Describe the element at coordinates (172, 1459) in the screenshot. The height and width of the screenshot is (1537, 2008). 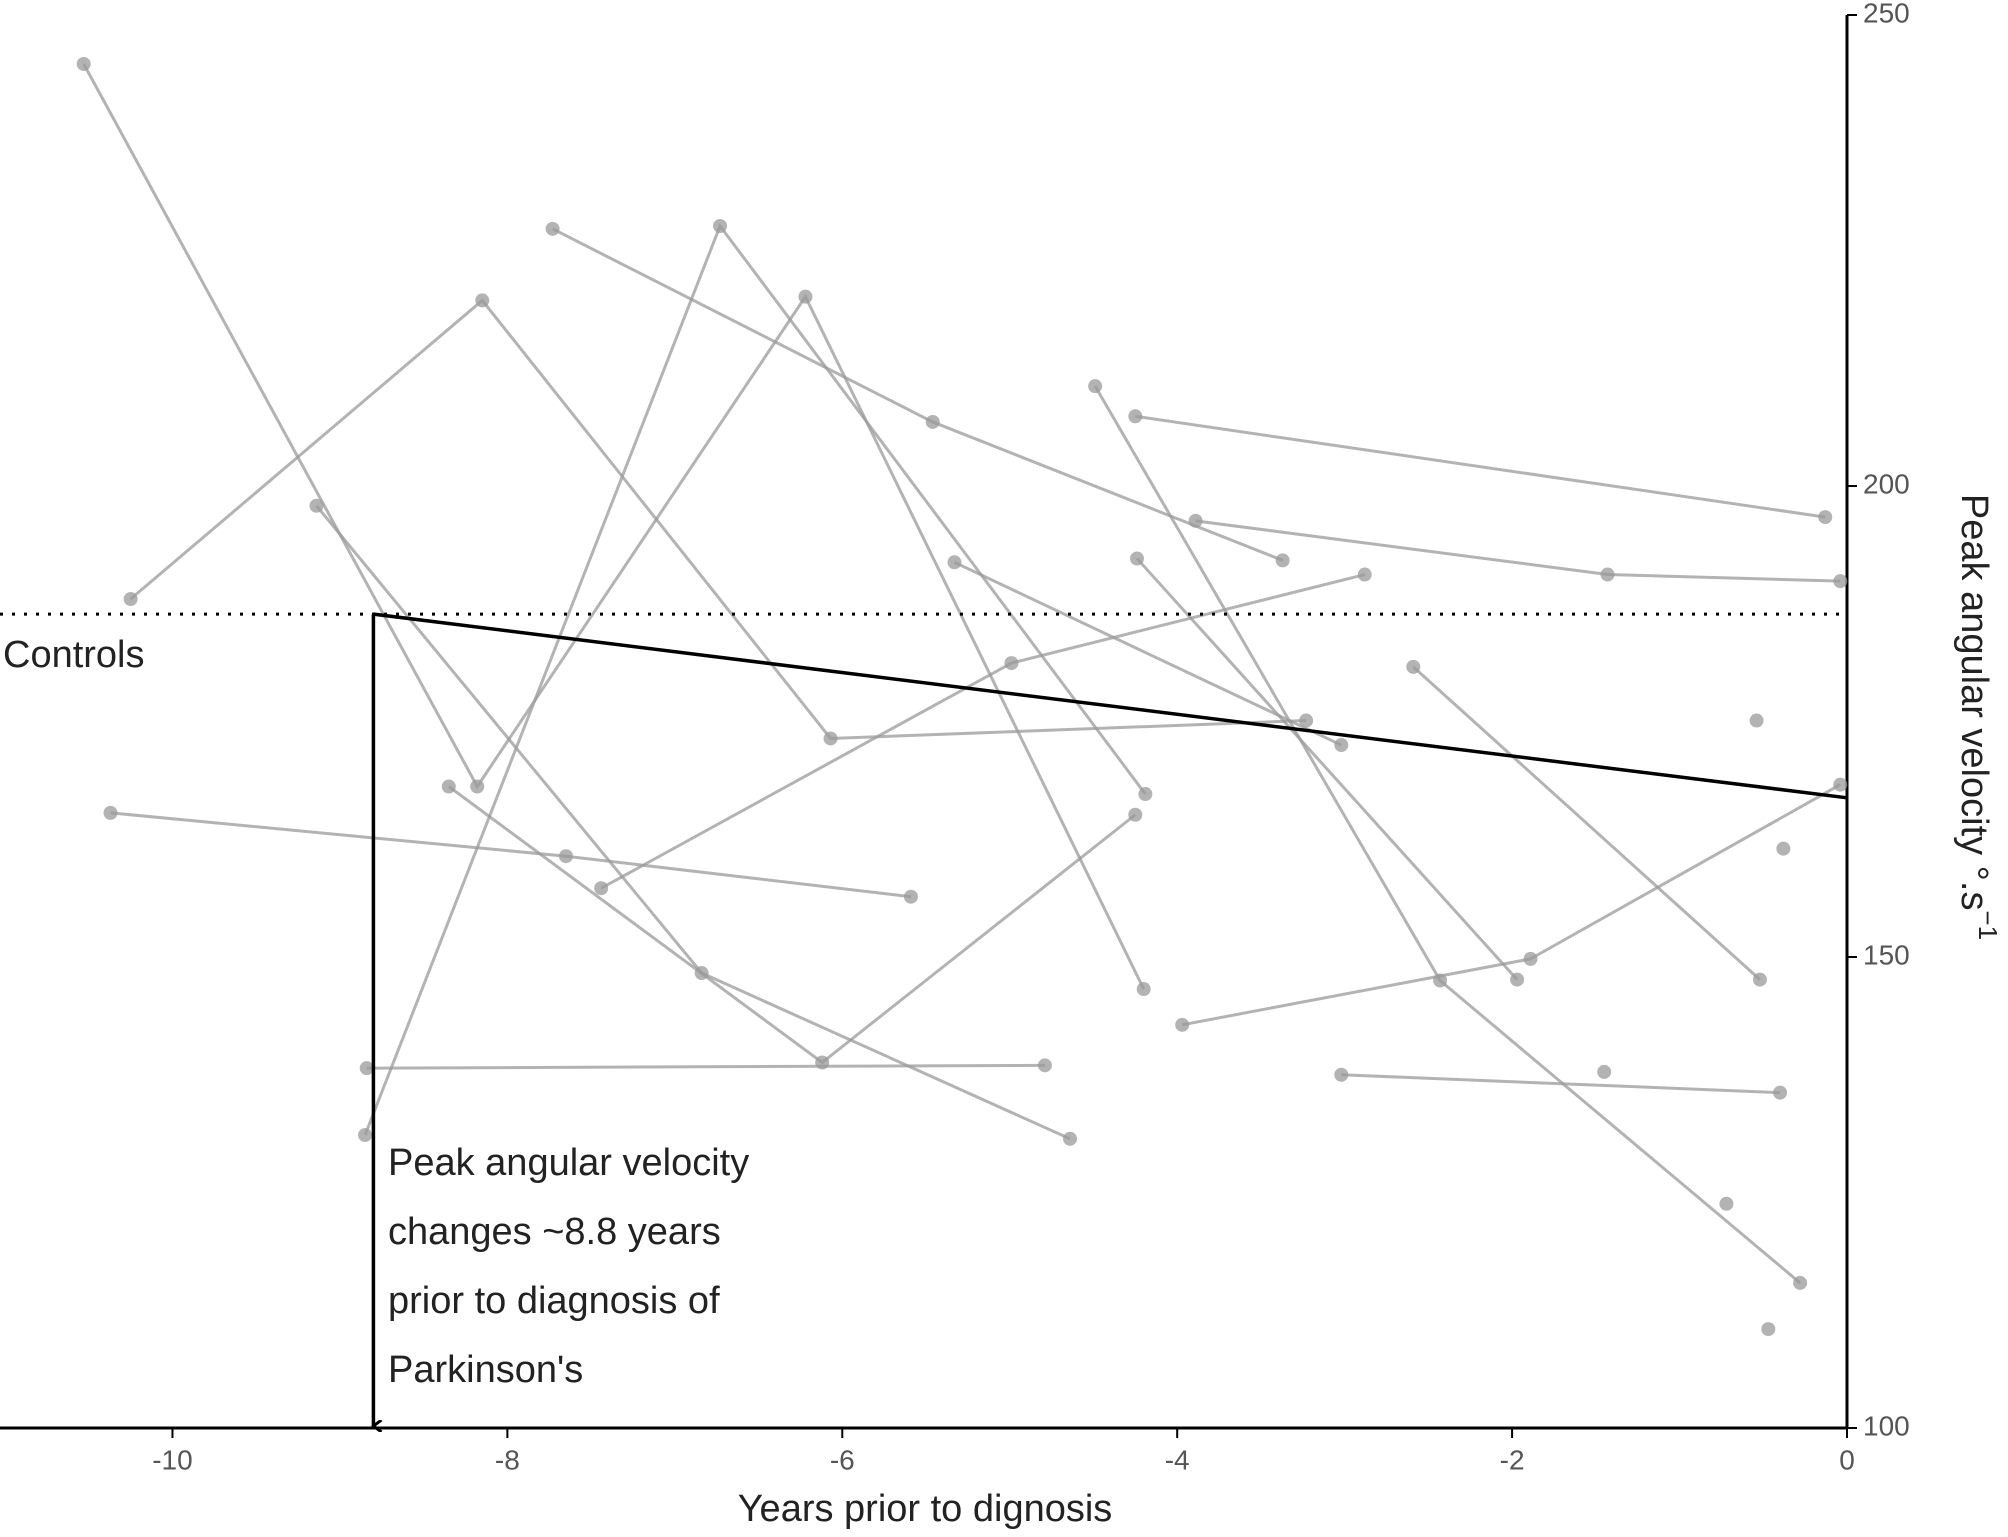
I see `x-tick-label: -10` at that location.